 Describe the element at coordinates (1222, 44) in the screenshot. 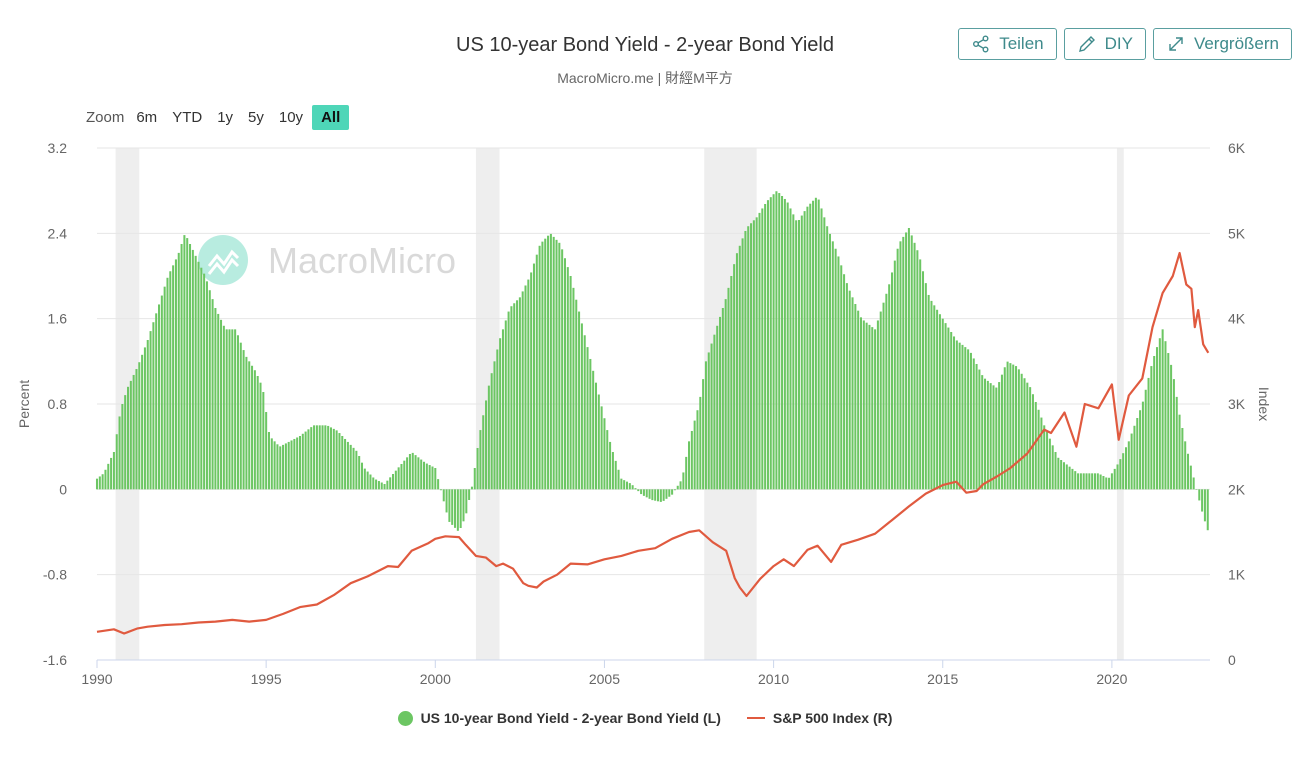

I see `enlarge-button: Vergrößern` at that location.